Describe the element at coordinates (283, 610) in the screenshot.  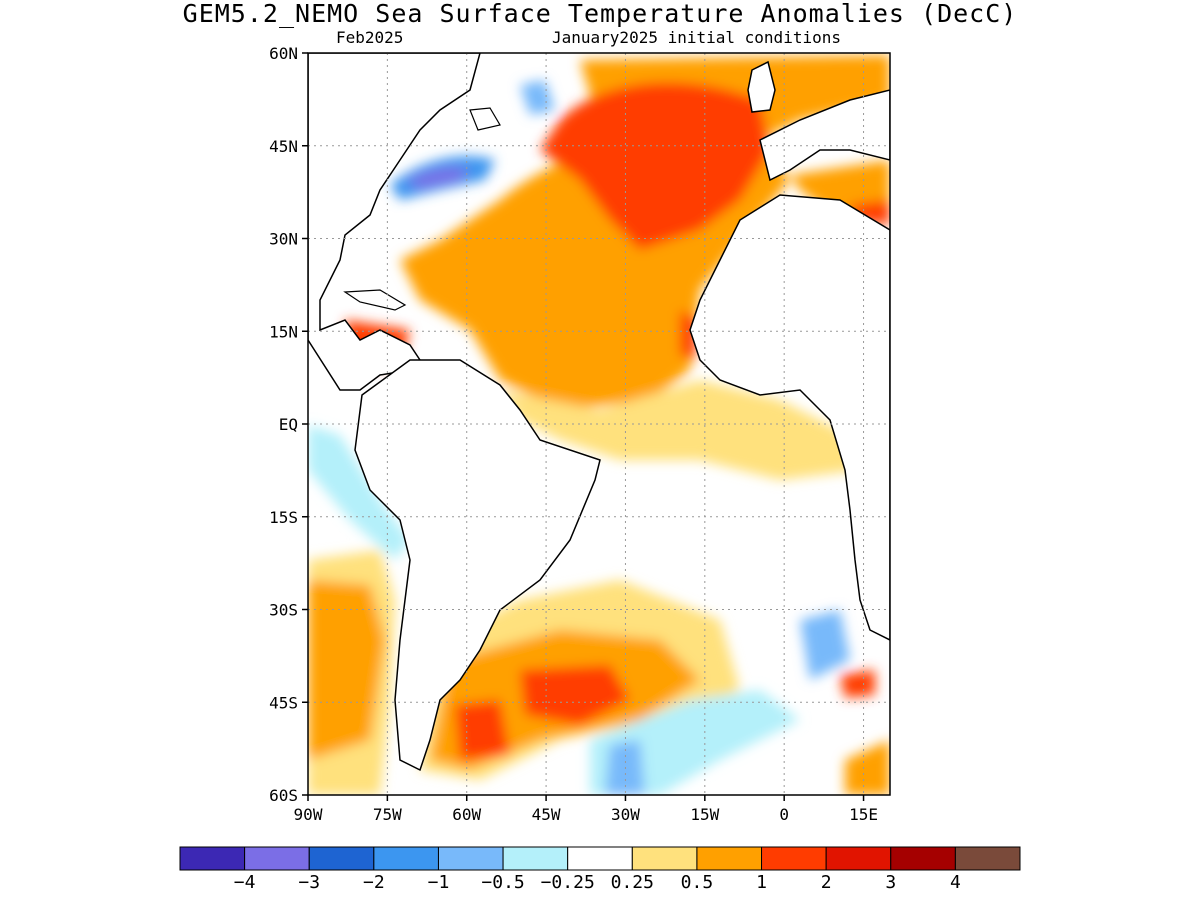
I see `lat-tick-label: 30S` at that location.